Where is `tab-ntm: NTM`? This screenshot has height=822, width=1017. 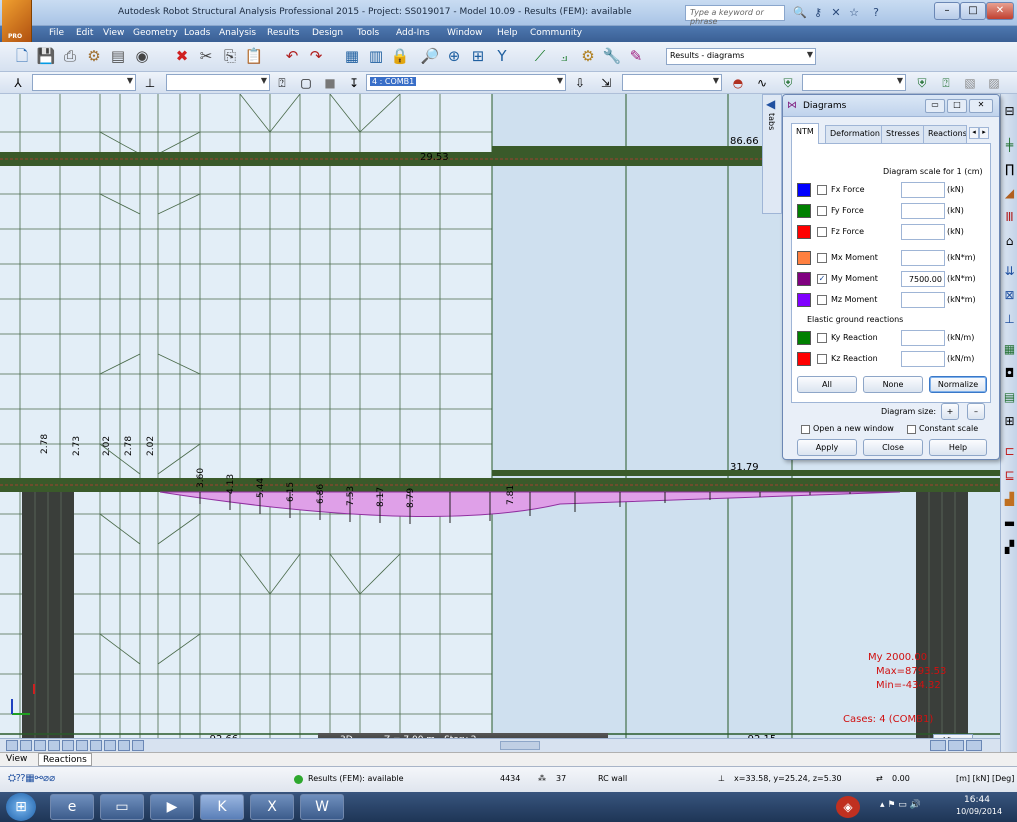
tab-ntm: NTM is located at coordinates (805, 133).